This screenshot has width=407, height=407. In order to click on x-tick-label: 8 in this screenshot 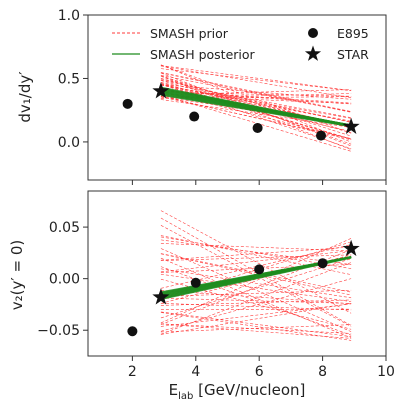, I will do `click(322, 372)`.